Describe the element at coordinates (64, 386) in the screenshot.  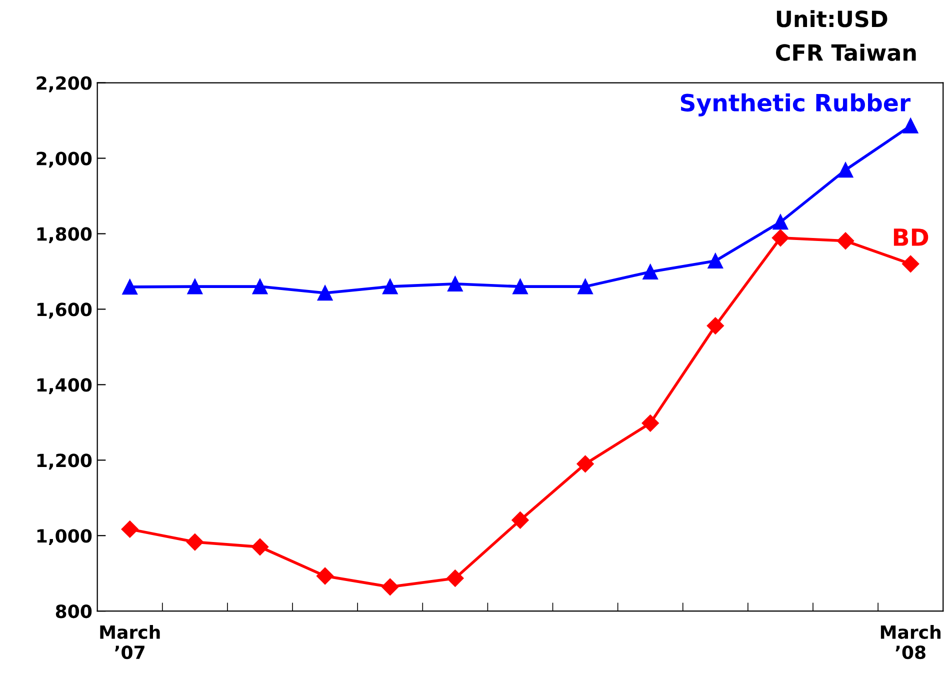
I see `y-tick-label: 1,400` at that location.